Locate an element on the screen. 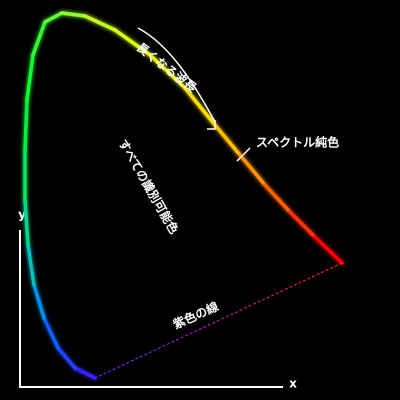 The image size is (400, 400). leader-line is located at coordinates (243, 154).